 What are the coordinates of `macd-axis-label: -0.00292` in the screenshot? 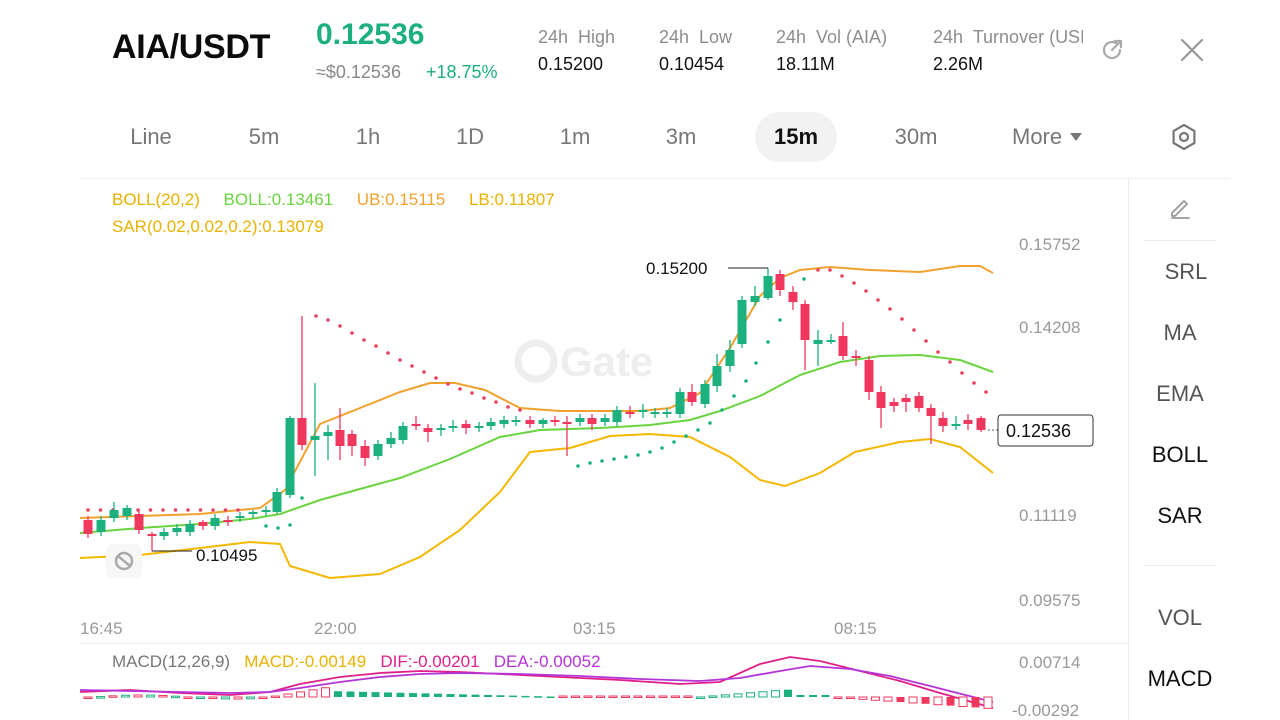 It's located at (1046, 710).